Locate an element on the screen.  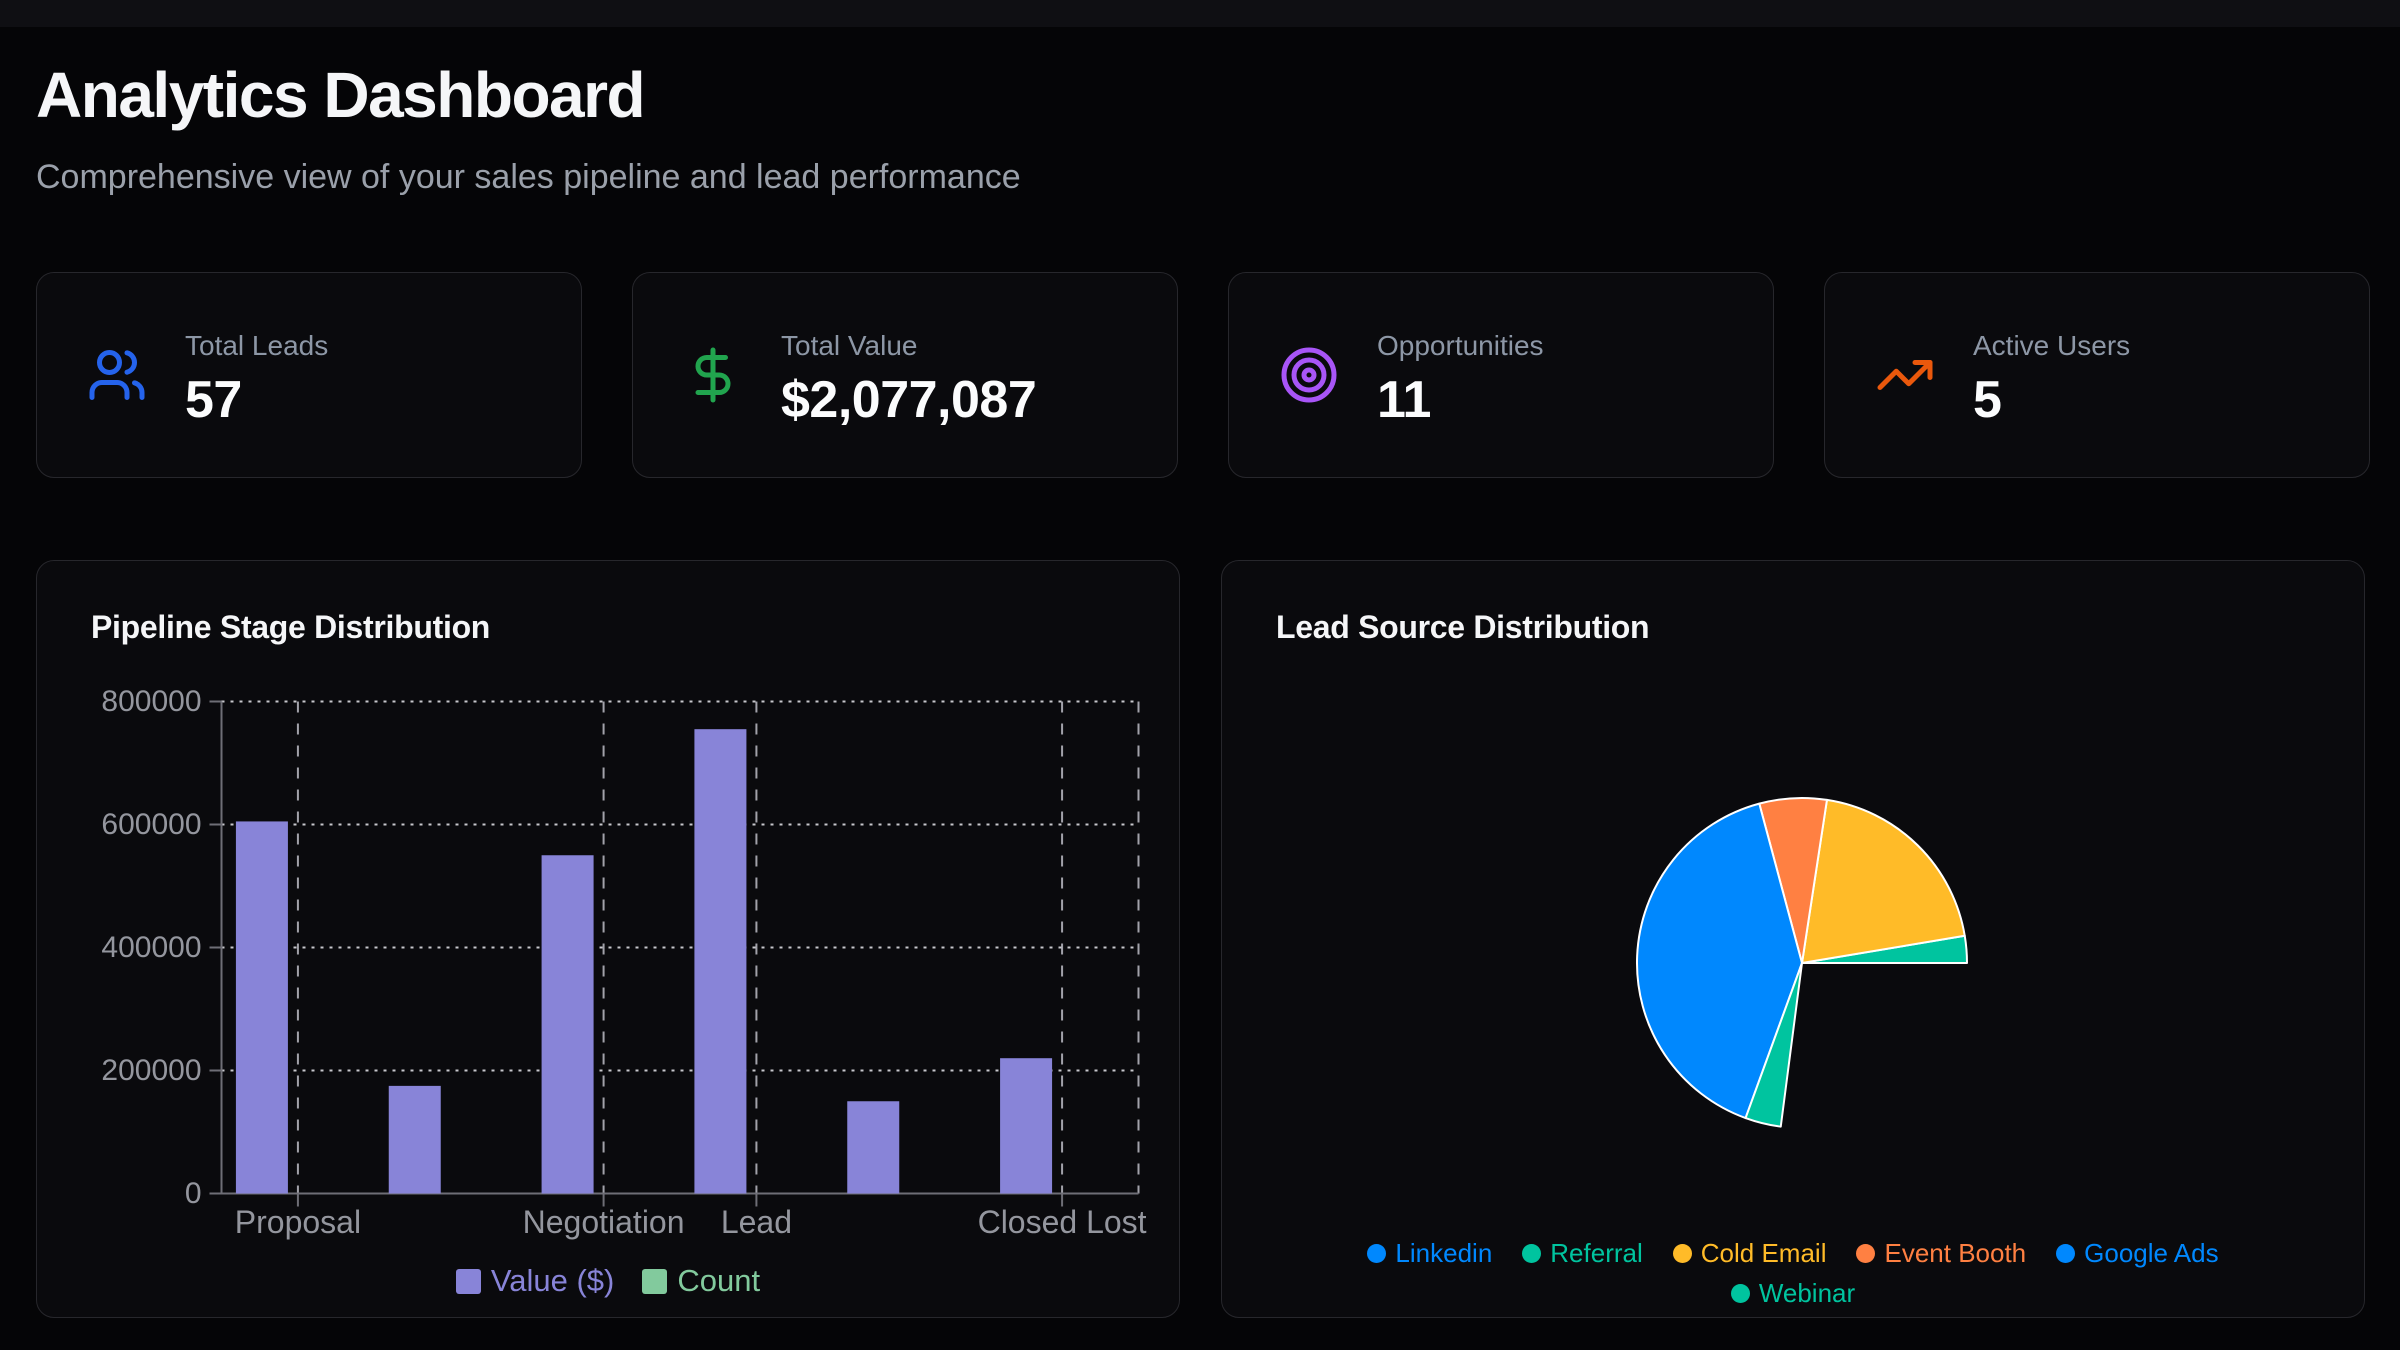
dollar-sign-icon is located at coordinates (713, 375).